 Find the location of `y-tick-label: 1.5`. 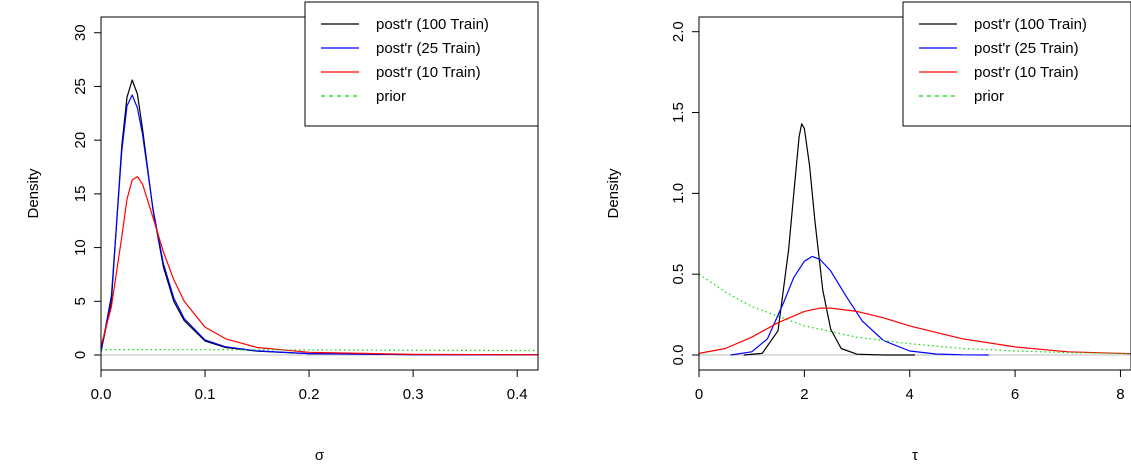

y-tick-label: 1.5 is located at coordinates (678, 112).